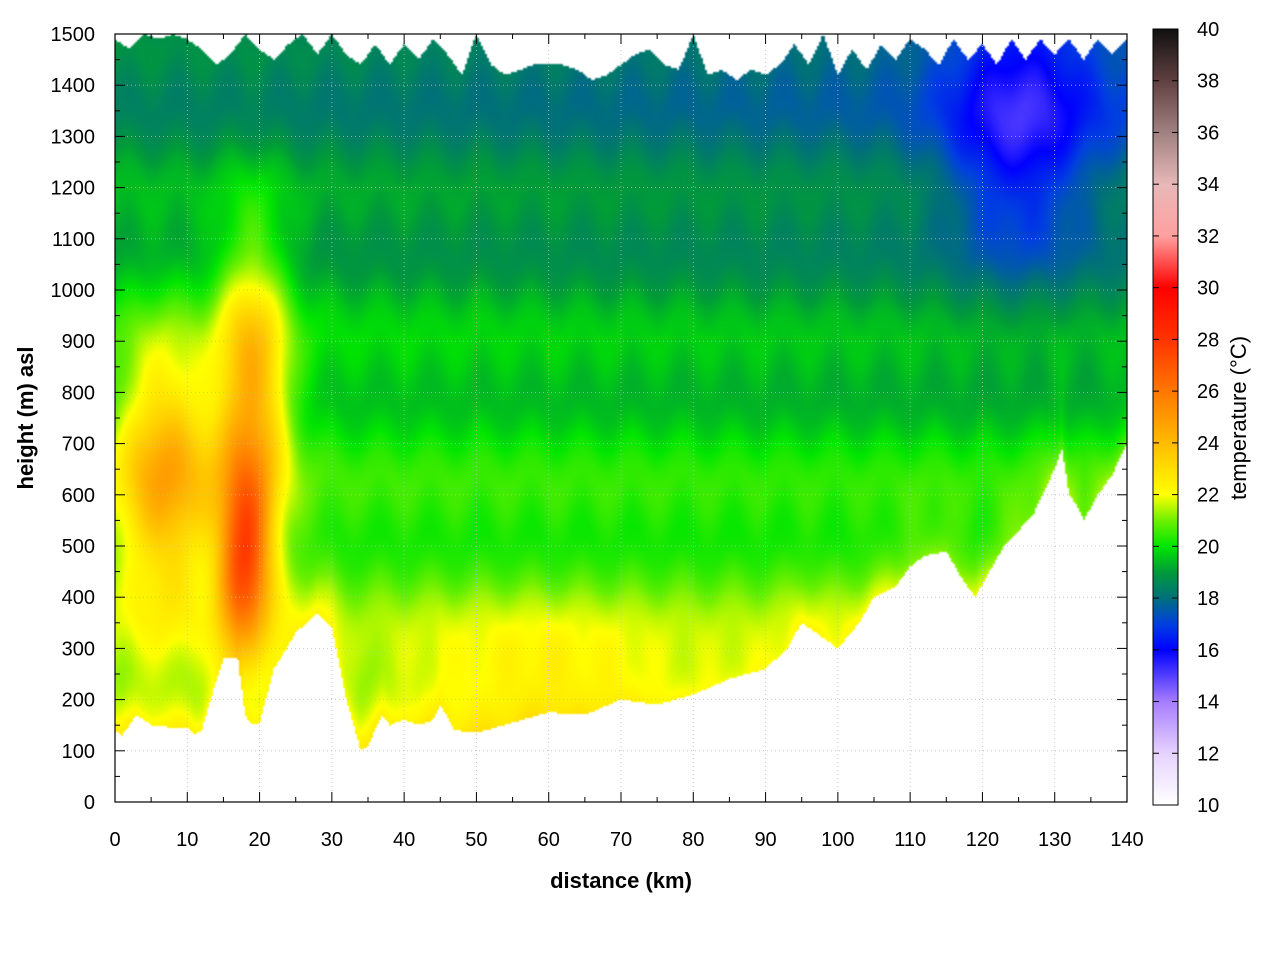  Describe the element at coordinates (1208, 340) in the screenshot. I see `colorbar-tick-label: 28` at that location.